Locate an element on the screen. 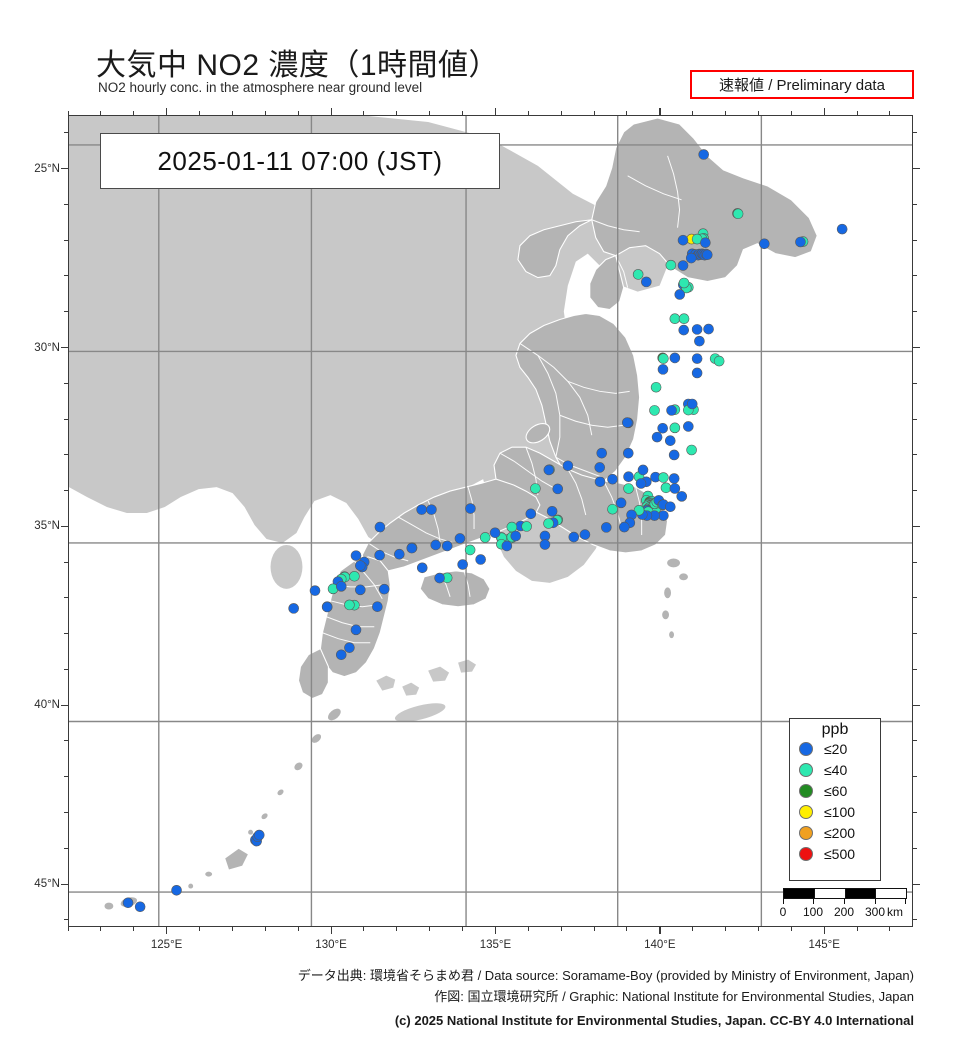 The image size is (980, 1060). lat-tick-label: 30°N is located at coordinates (47, 347).